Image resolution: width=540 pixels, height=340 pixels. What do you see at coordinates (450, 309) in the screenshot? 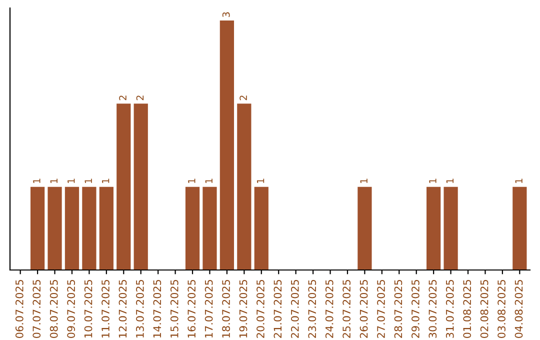
I see `x-tick-label: 31.07.2025` at bounding box center [450, 309].